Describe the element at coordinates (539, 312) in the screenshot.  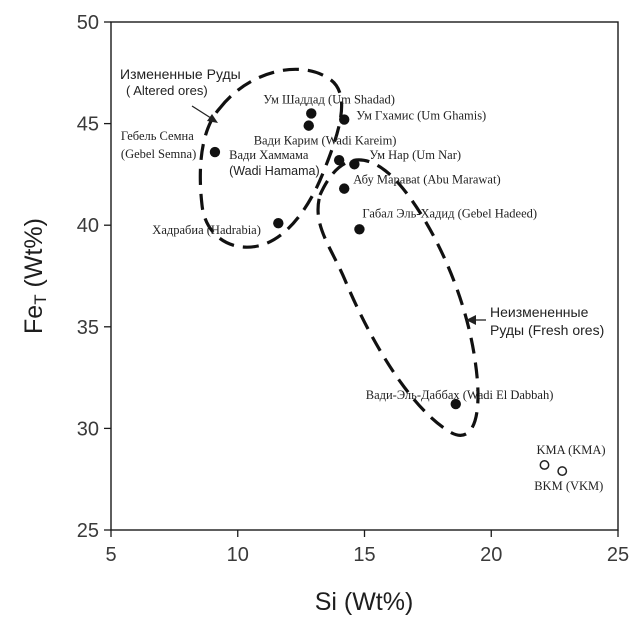
I see `fresh-ores-label-line1: Неизмененные` at that location.